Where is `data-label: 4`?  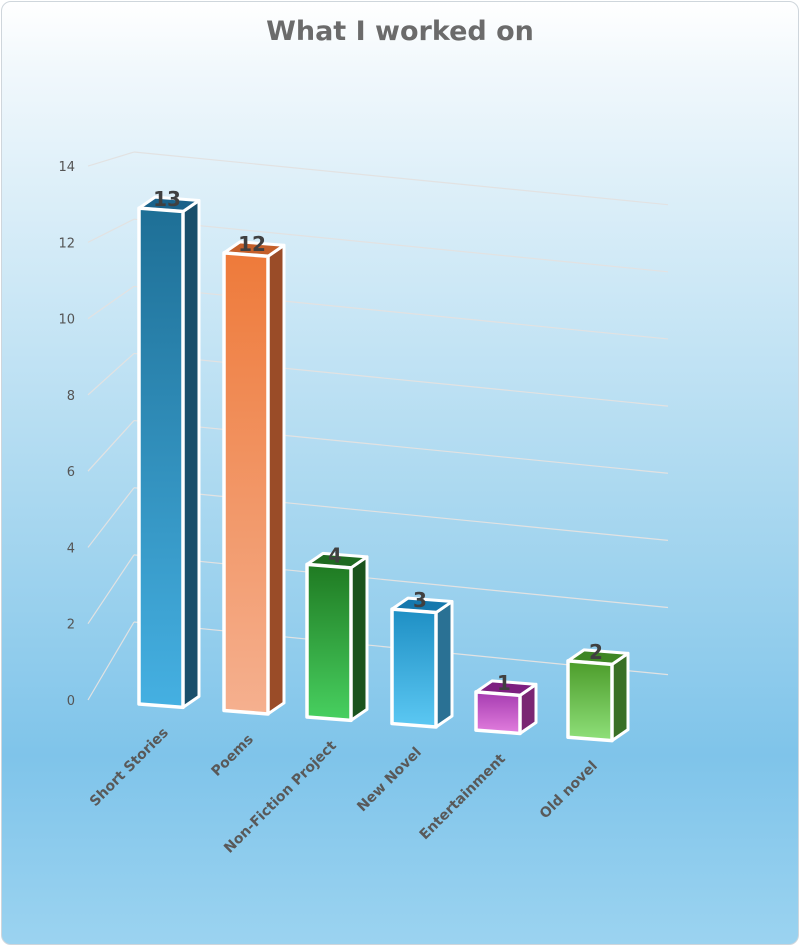
data-label: 4 is located at coordinates (335, 555).